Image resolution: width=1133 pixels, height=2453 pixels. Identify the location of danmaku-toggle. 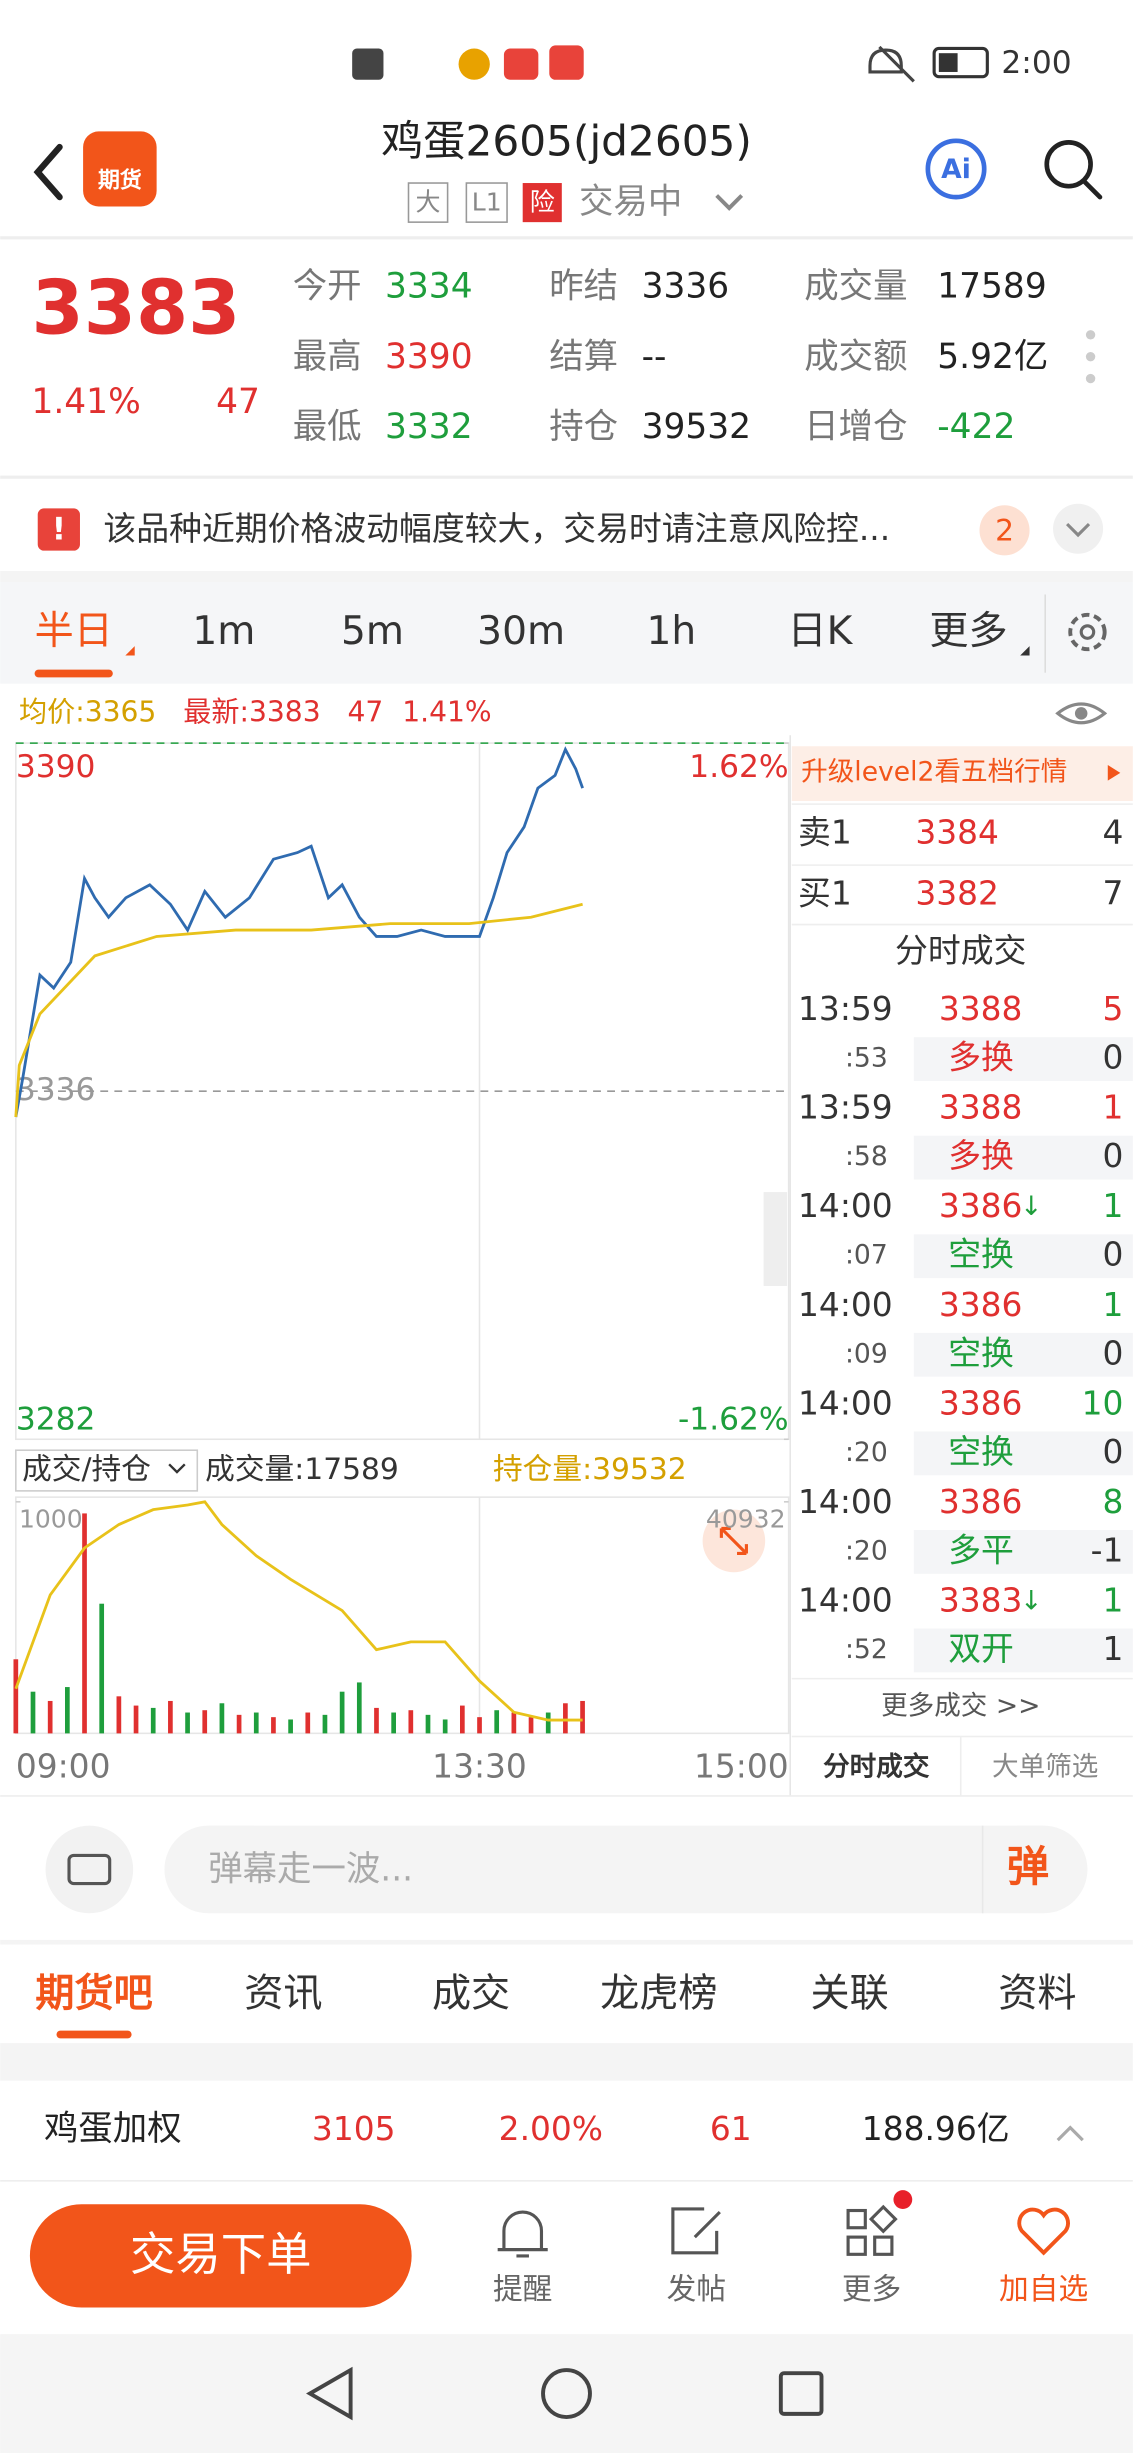
(89, 1869).